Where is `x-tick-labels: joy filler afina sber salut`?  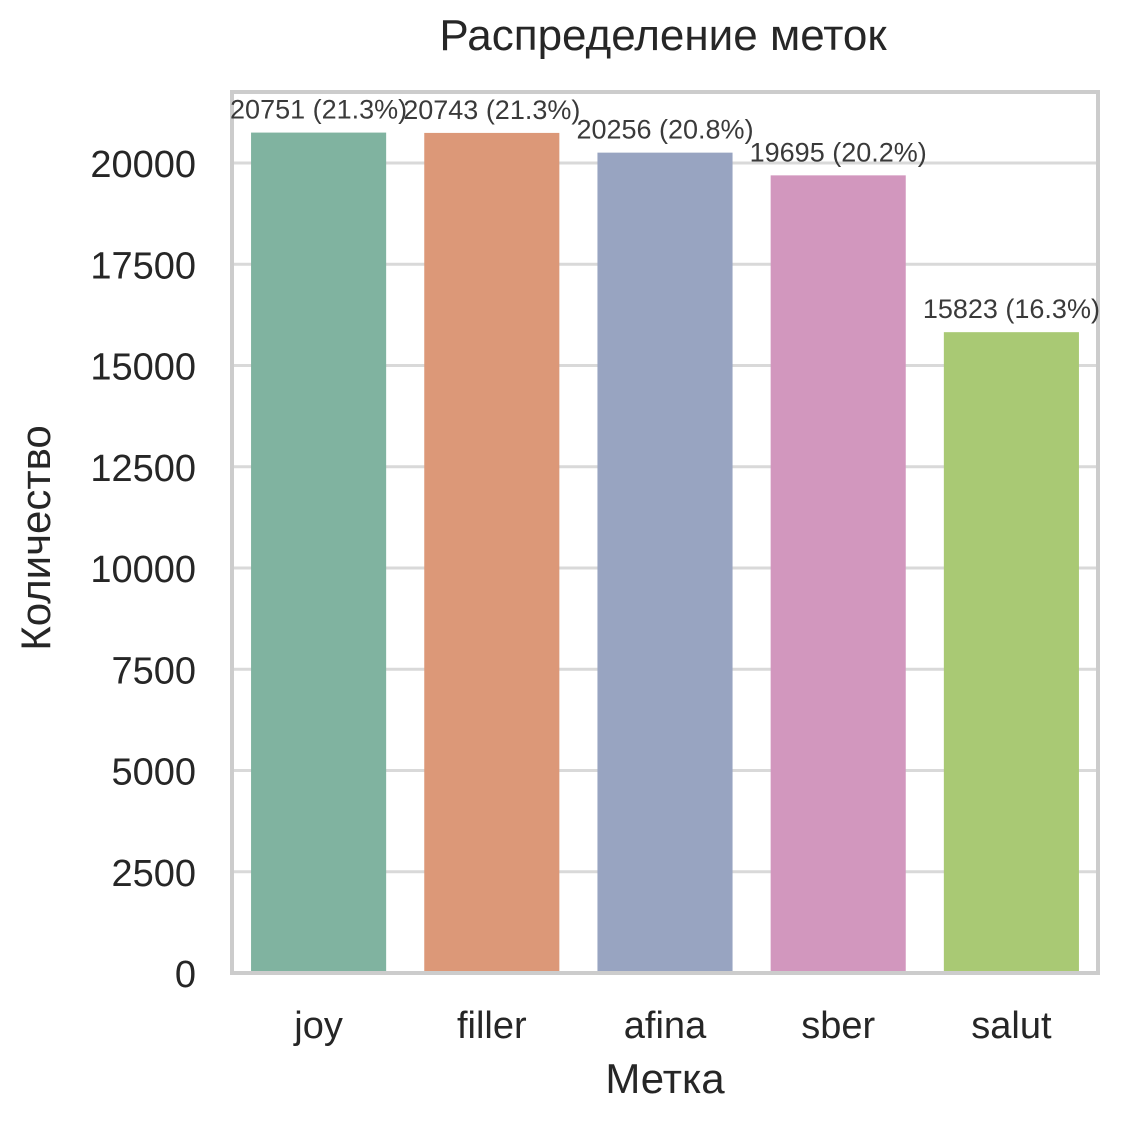
x-tick-labels: joy filler afina sber salut is located at coordinates (672, 1026).